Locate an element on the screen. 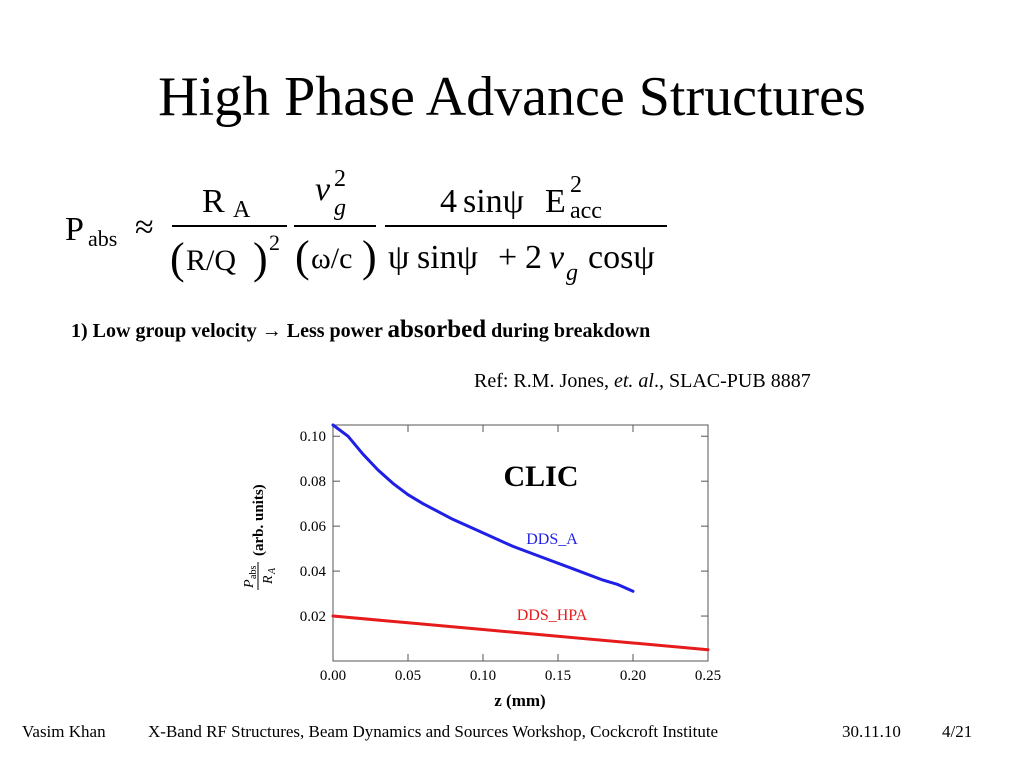 The width and height of the screenshot is (1024, 768). formula-f1-num-sub: A is located at coordinates (242, 210).